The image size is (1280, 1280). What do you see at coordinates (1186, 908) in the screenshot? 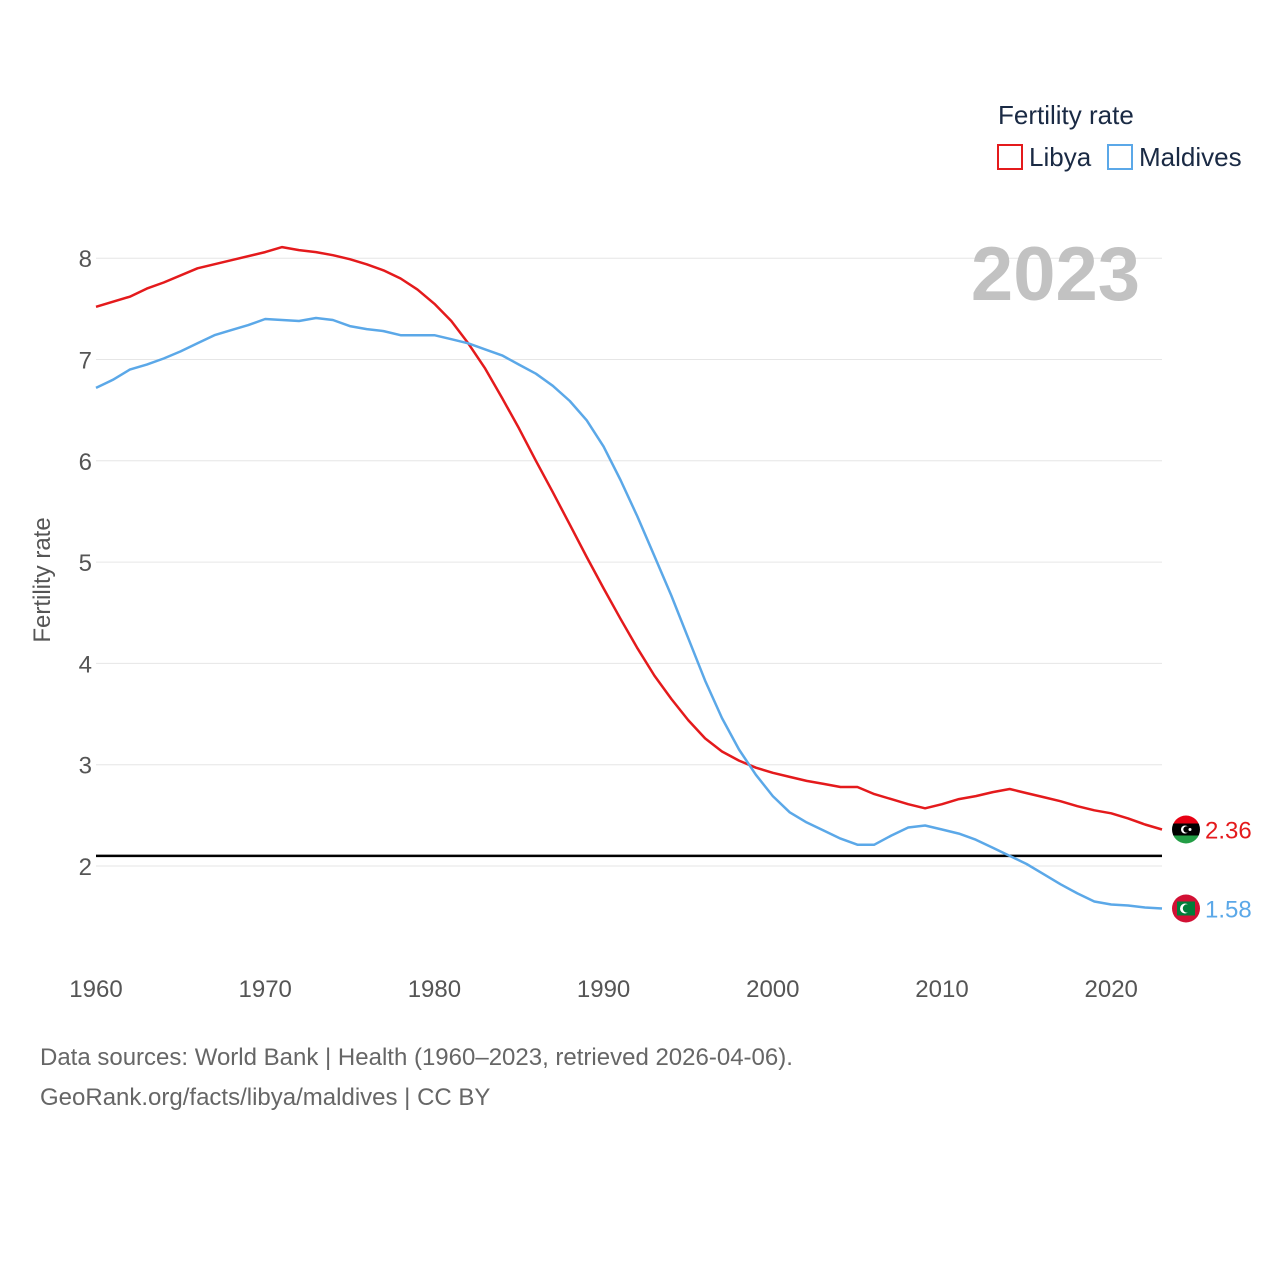
I see `maldives-flag-icon` at bounding box center [1186, 908].